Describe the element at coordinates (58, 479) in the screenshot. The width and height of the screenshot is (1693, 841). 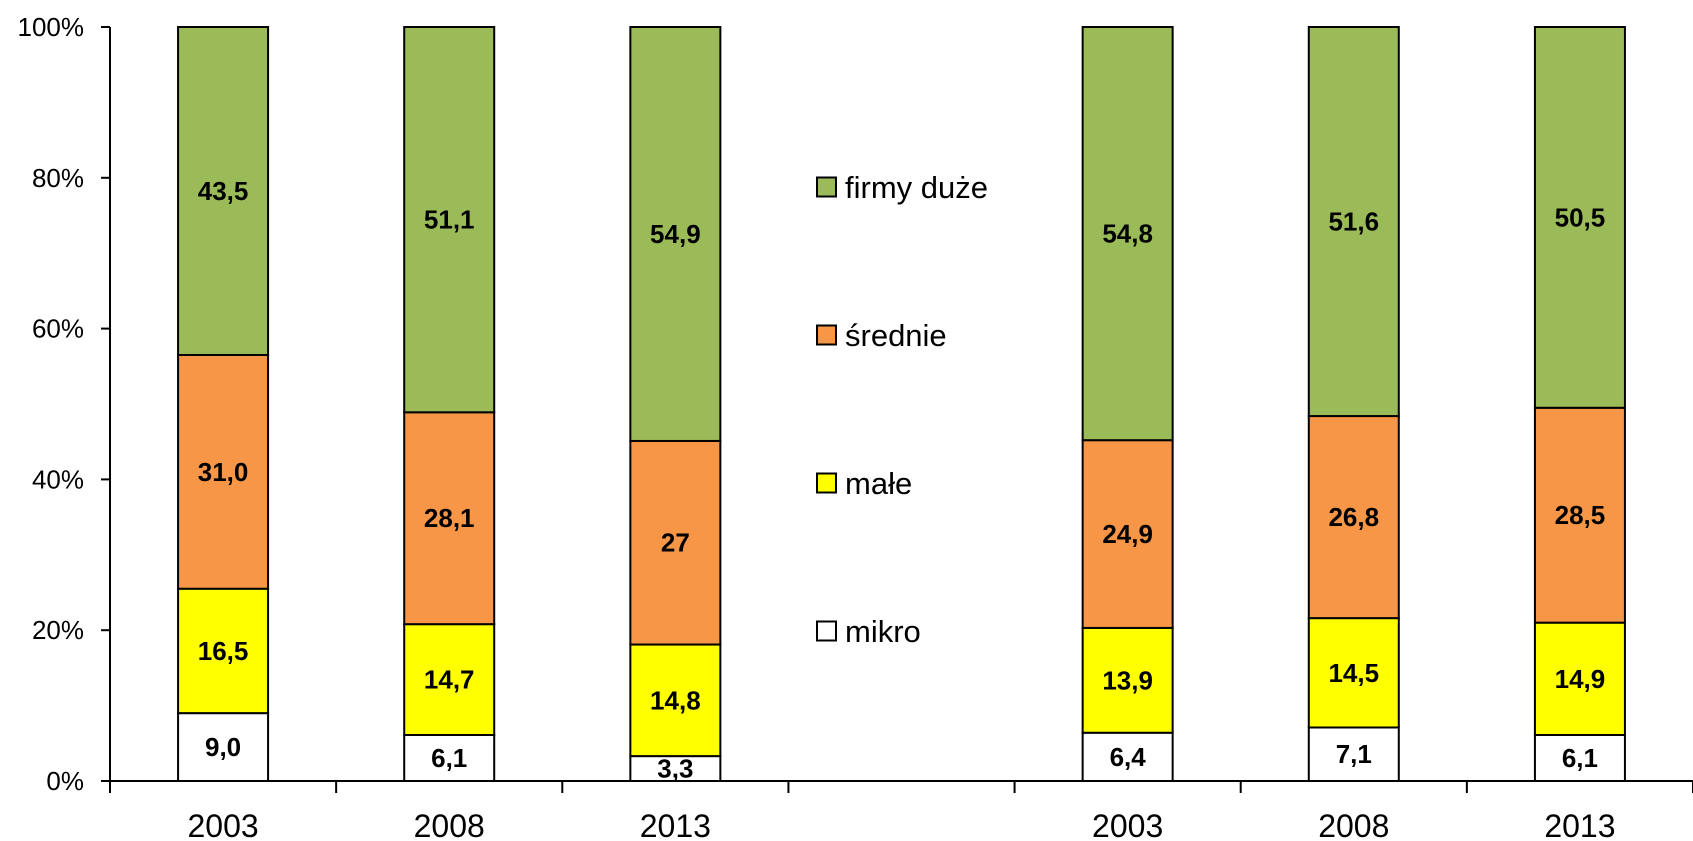
I see `y-tick-label: 40%` at that location.